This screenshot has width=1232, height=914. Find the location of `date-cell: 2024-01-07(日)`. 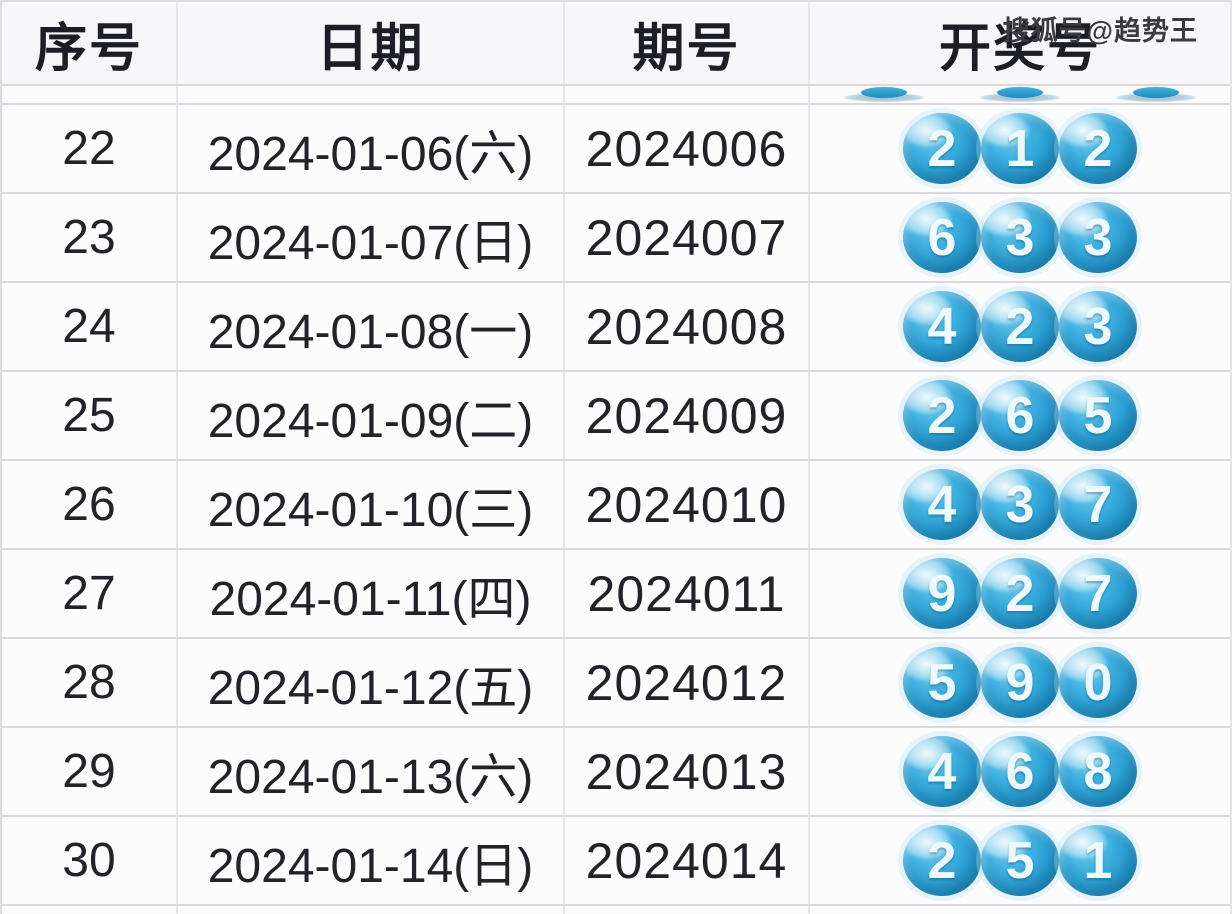

date-cell: 2024-01-07(日) is located at coordinates (371, 237).